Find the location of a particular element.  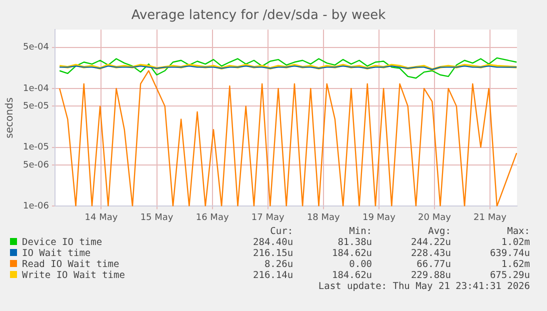

text: Avg: is located at coordinates (439, 231).